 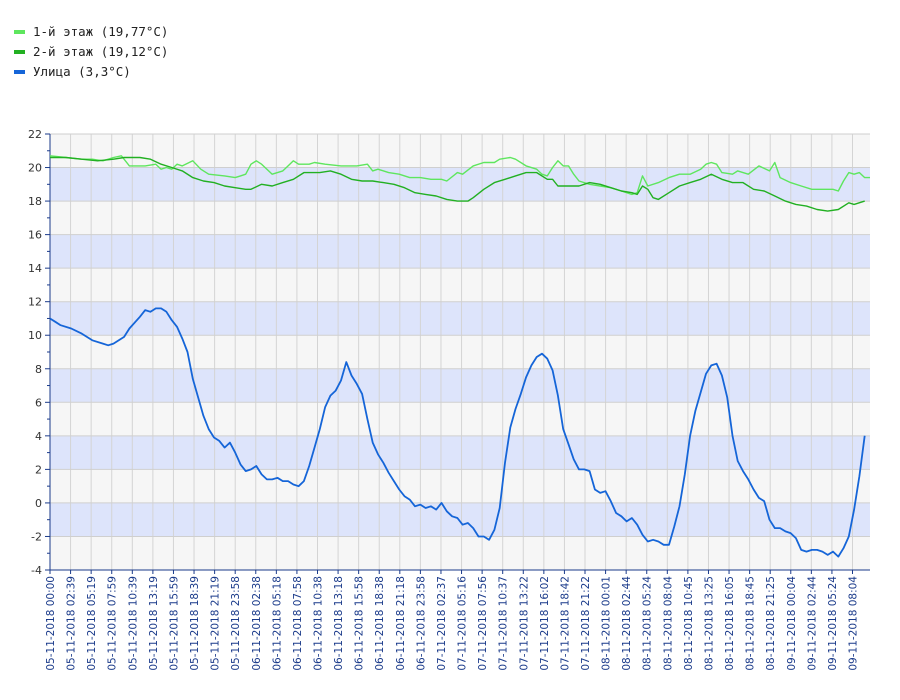 What do you see at coordinates (627, 623) in the screenshot?
I see `x-tick-label: 08-11-2018 02:44` at bounding box center [627, 623].